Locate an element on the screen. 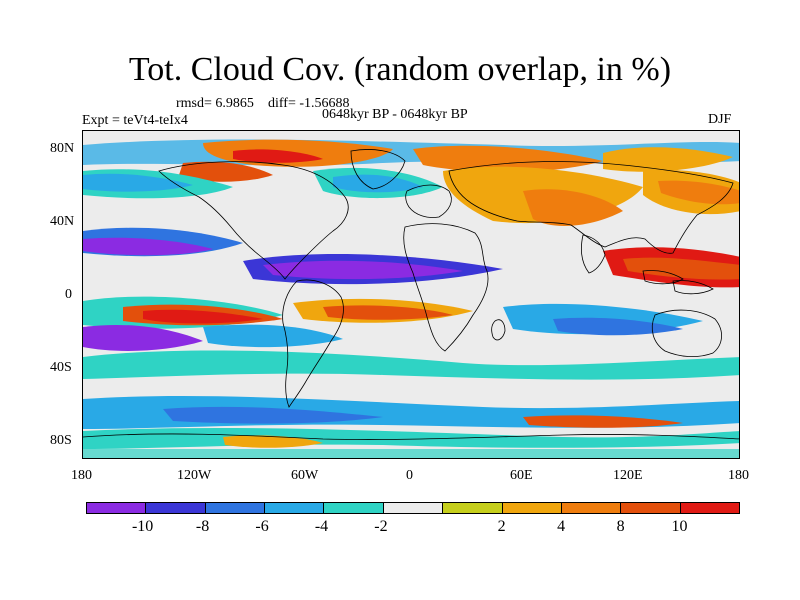  rmsd-stat: rmsd= 6.9865 is located at coordinates (215, 103).